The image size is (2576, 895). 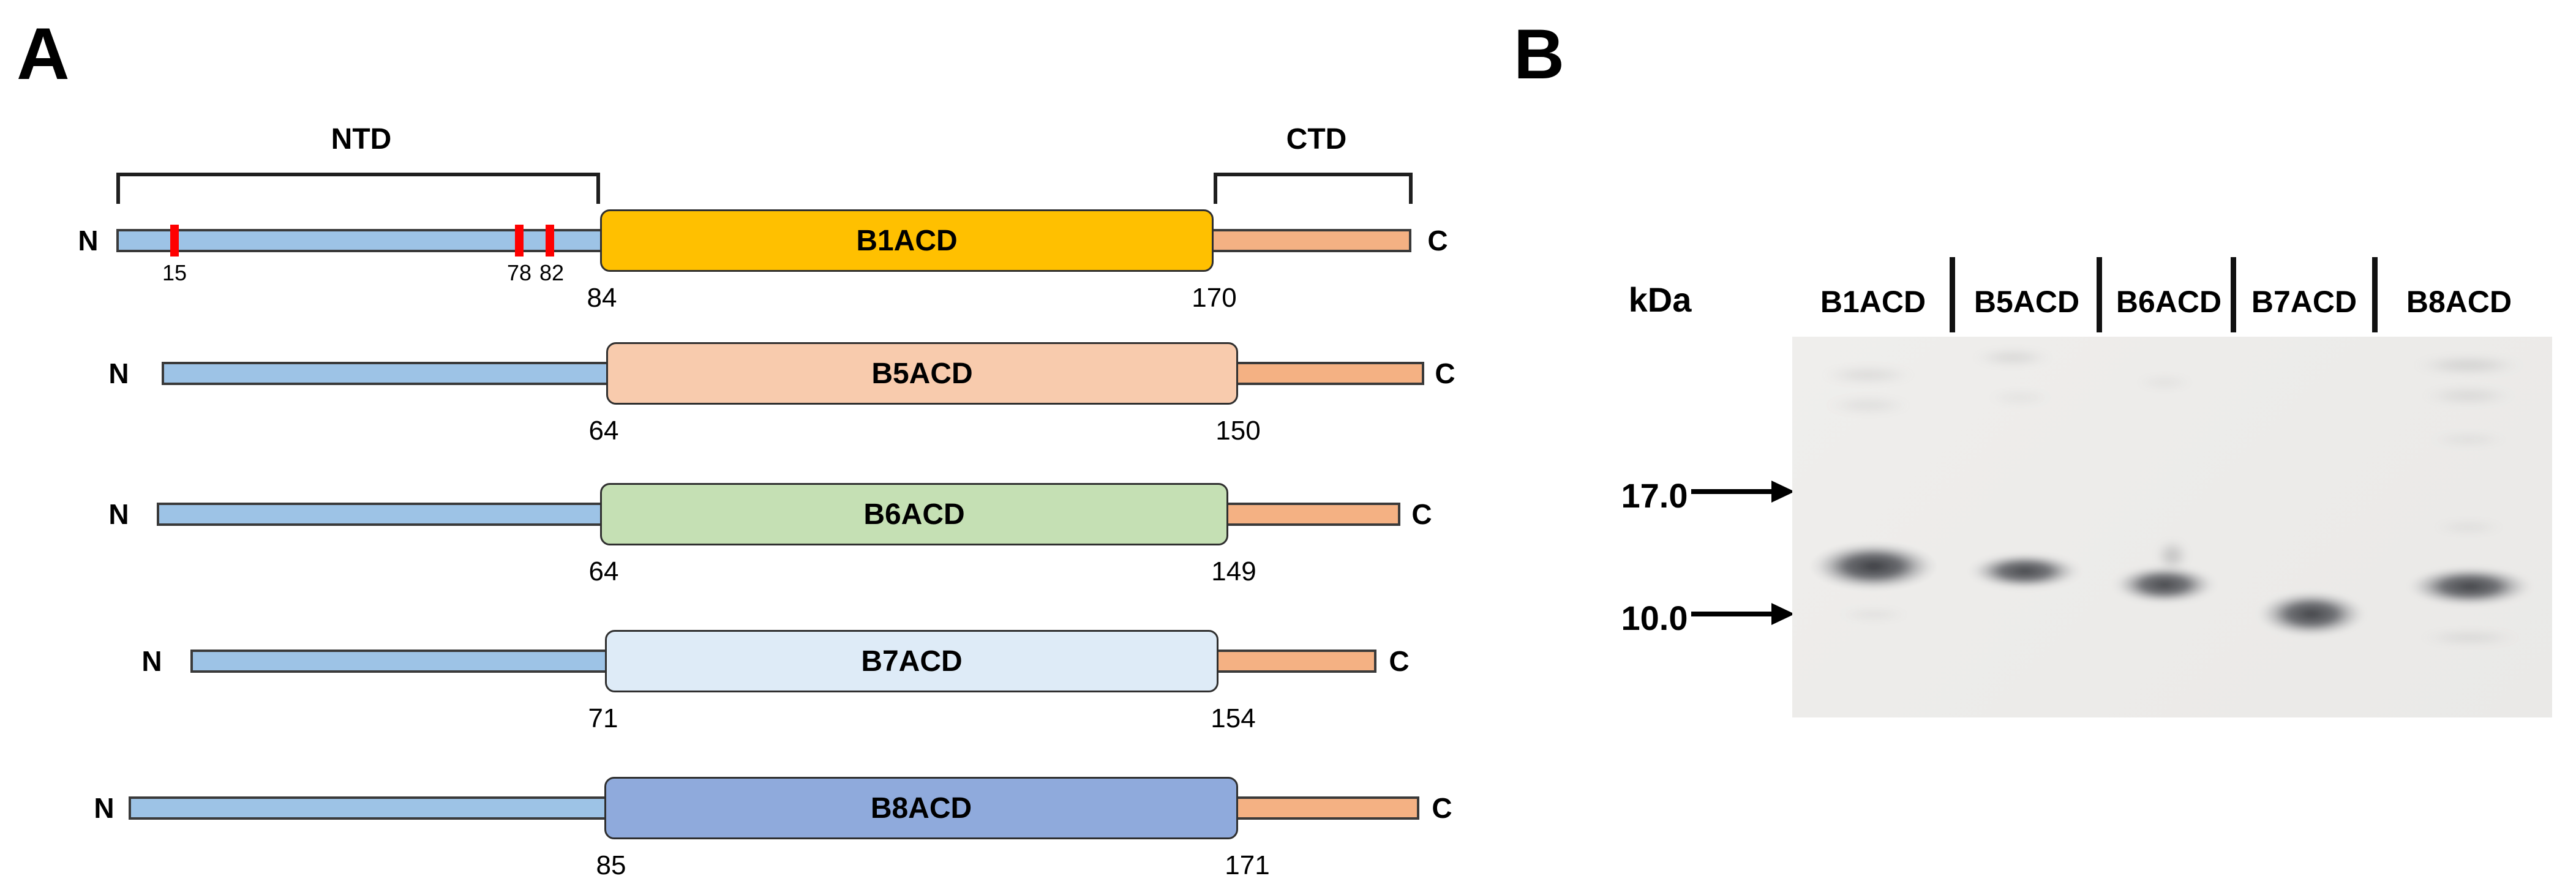 I want to click on acd-box-label: B5ACD, so click(x=922, y=373).